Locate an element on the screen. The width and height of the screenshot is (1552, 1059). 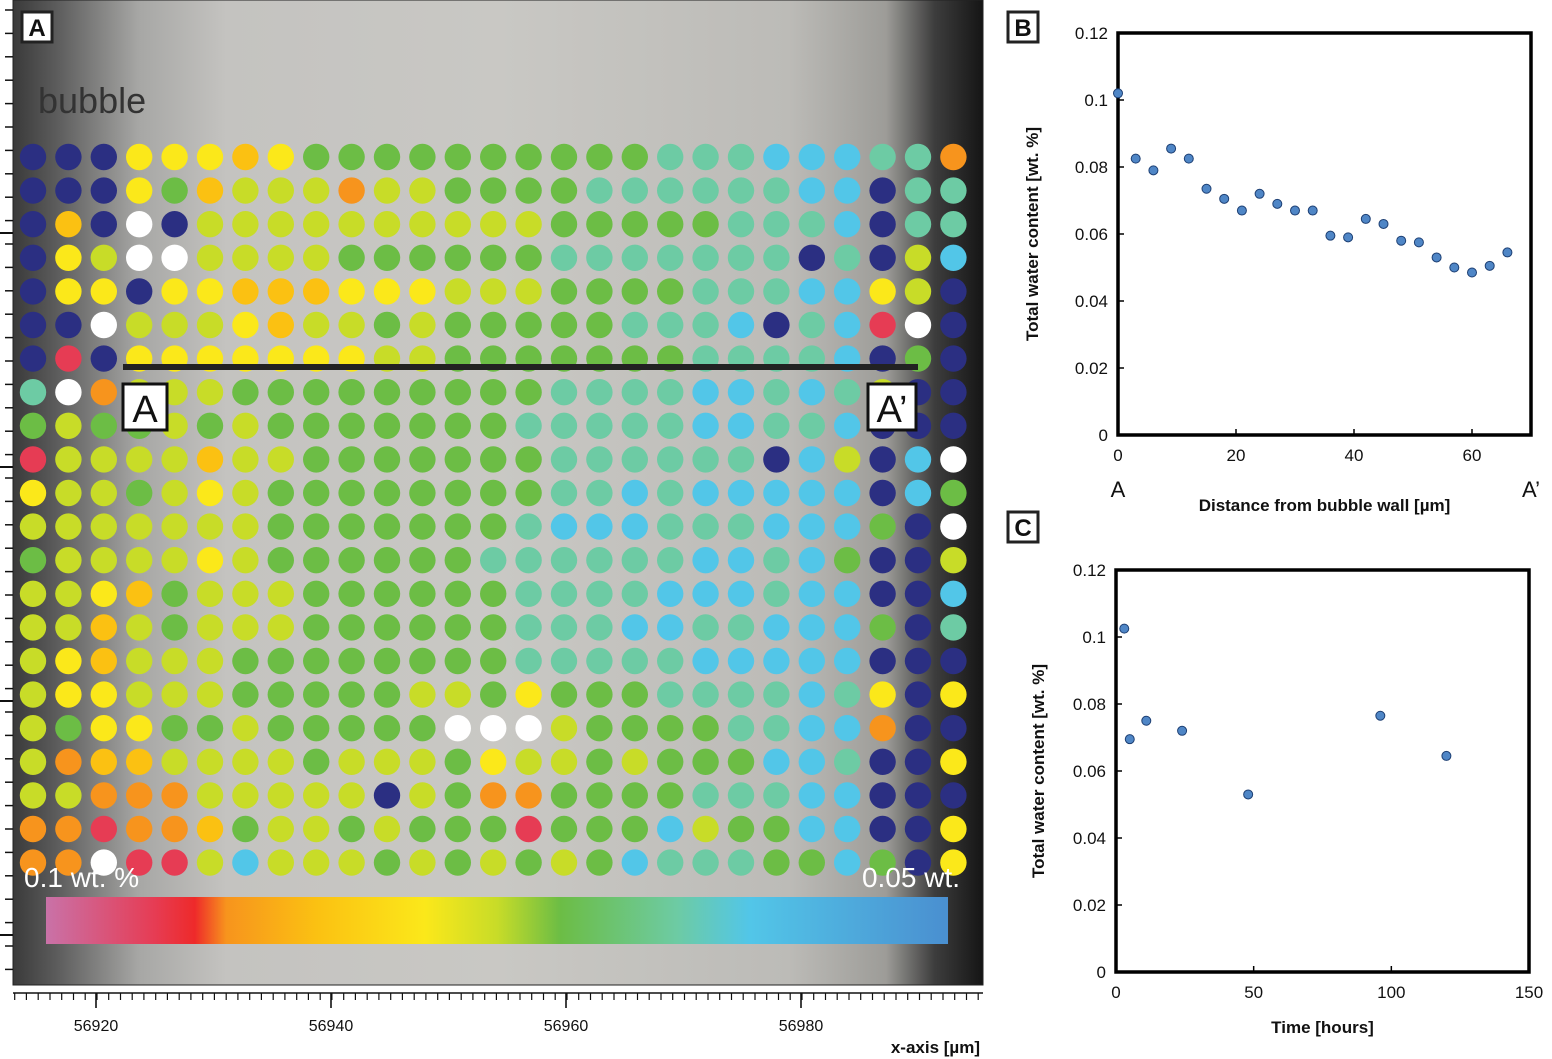
time-y-tick-label: 0 is located at coordinates (1101, 972).